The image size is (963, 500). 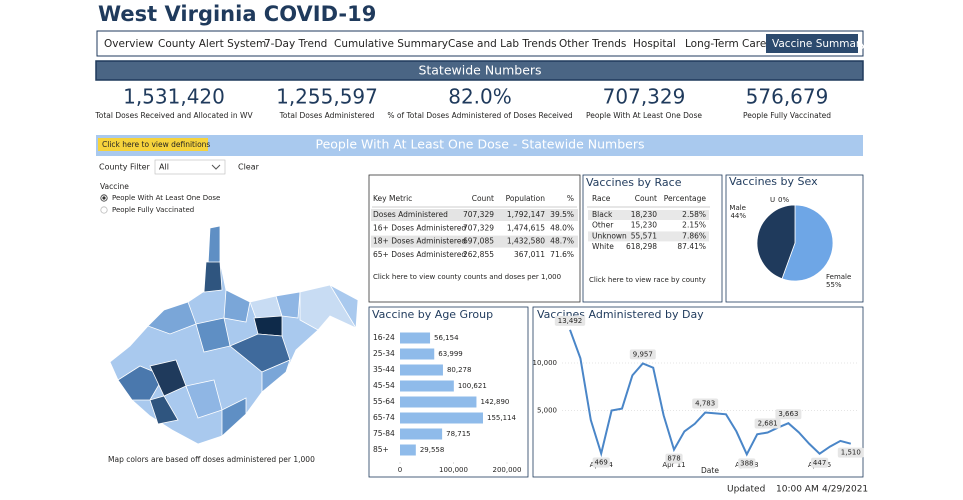 What do you see at coordinates (410, 214) in the screenshot?
I see `table-cell: Doses Administered` at bounding box center [410, 214].